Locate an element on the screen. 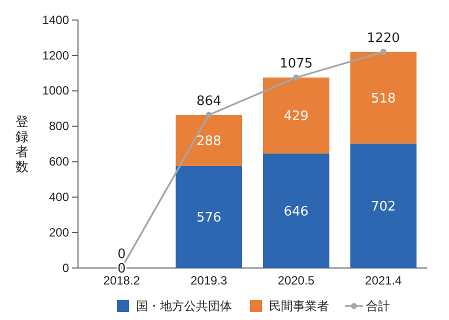  data-label: 288 is located at coordinates (209, 142).